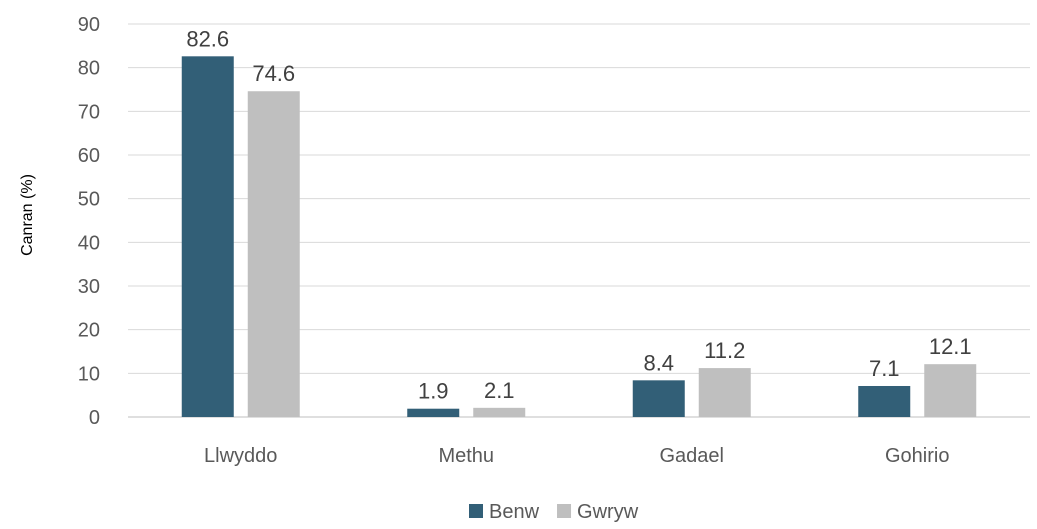  Describe the element at coordinates (27, 215) in the screenshot. I see `y-axis-title: Canran (%)` at that location.